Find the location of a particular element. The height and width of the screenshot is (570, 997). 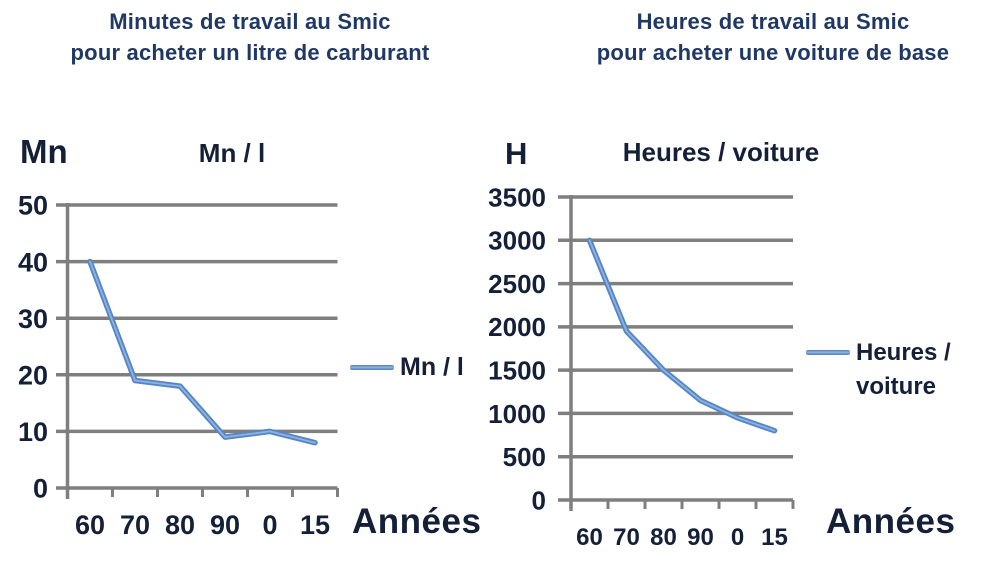

svg-text: 10 is located at coordinates (33, 432).